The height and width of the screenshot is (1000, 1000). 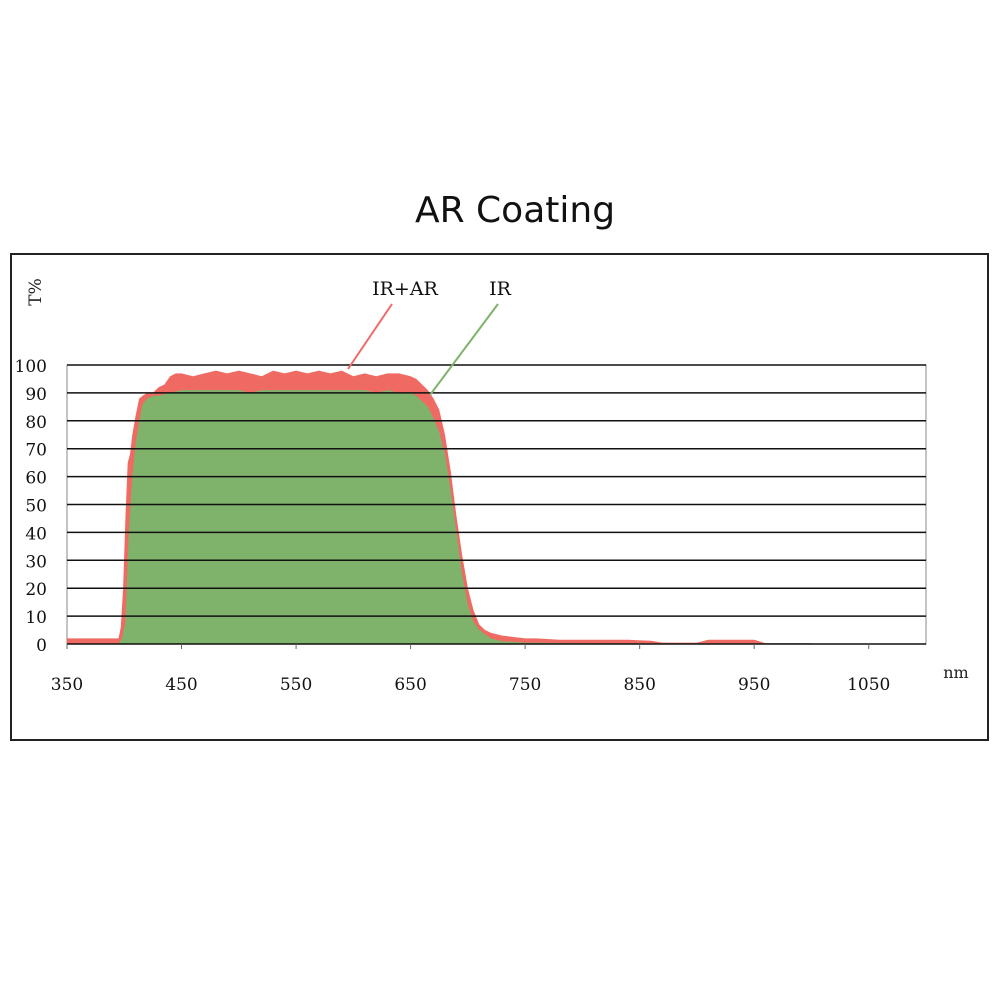 What do you see at coordinates (405, 289) in the screenshot?
I see `legend-label-ir-ar: IR+AR` at bounding box center [405, 289].